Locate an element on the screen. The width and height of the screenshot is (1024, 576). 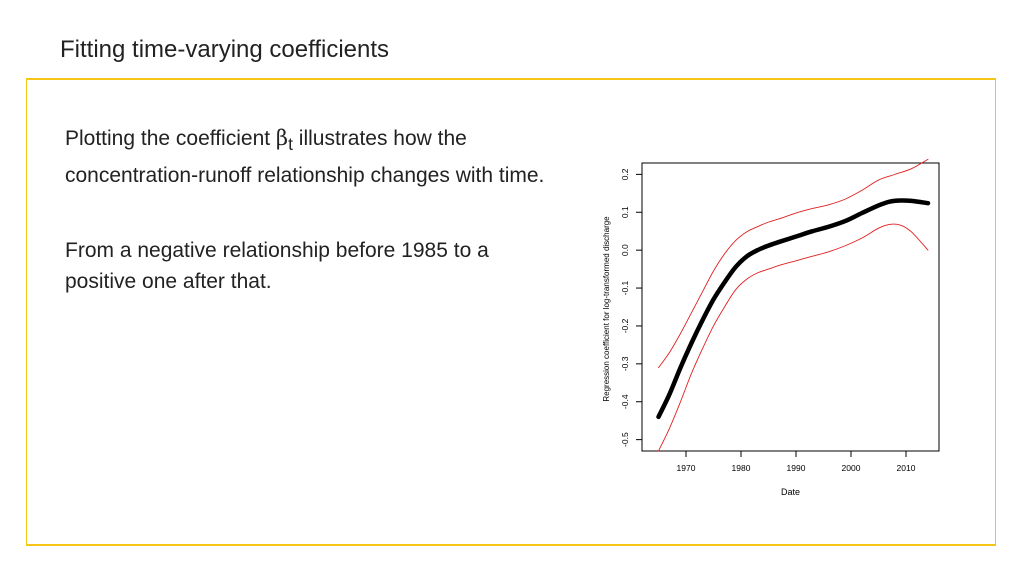
beta-symbol: β is located at coordinates (282, 138).